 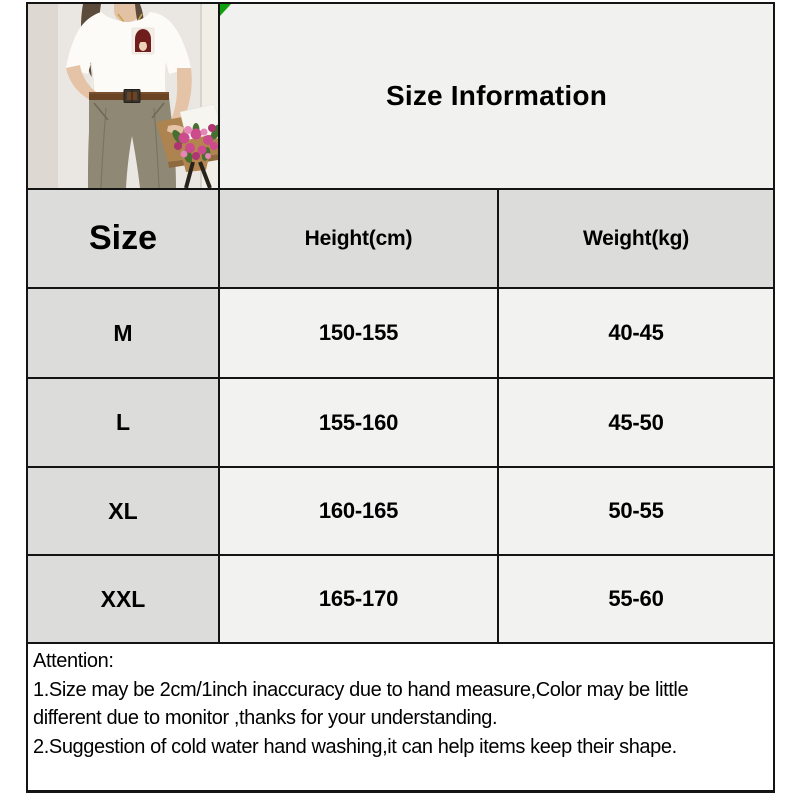 What do you see at coordinates (359, 422) in the screenshot?
I see `height-cell-l: 155-160` at bounding box center [359, 422].